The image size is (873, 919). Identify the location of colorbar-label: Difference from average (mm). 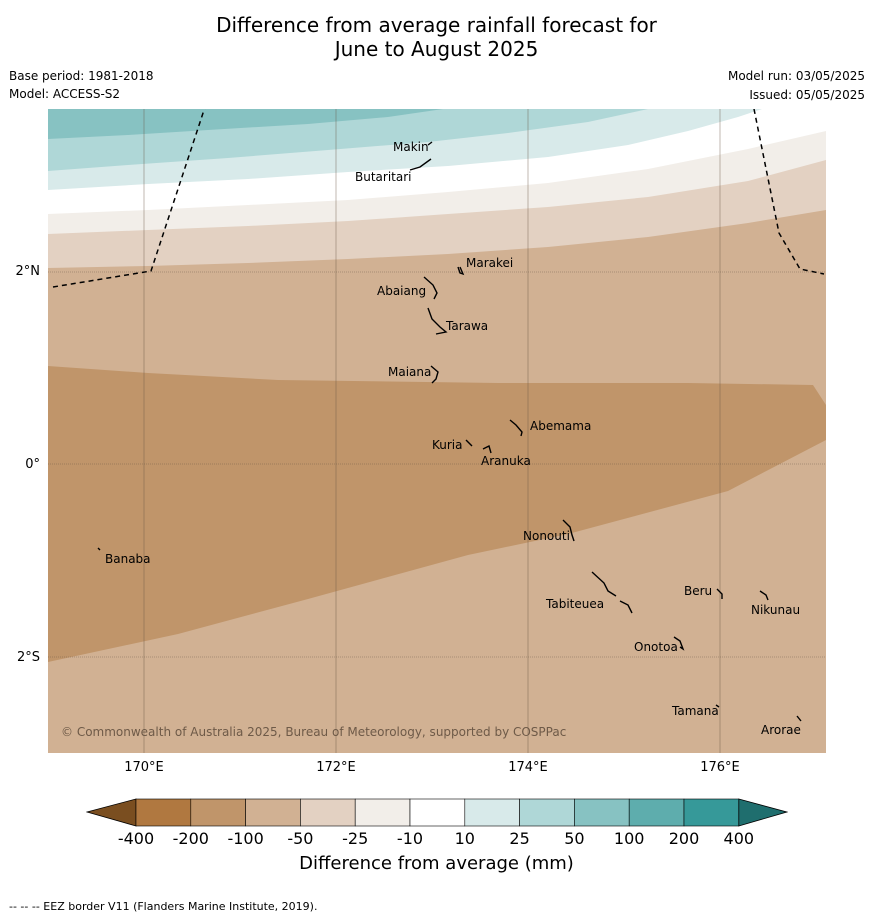
(436, 863).